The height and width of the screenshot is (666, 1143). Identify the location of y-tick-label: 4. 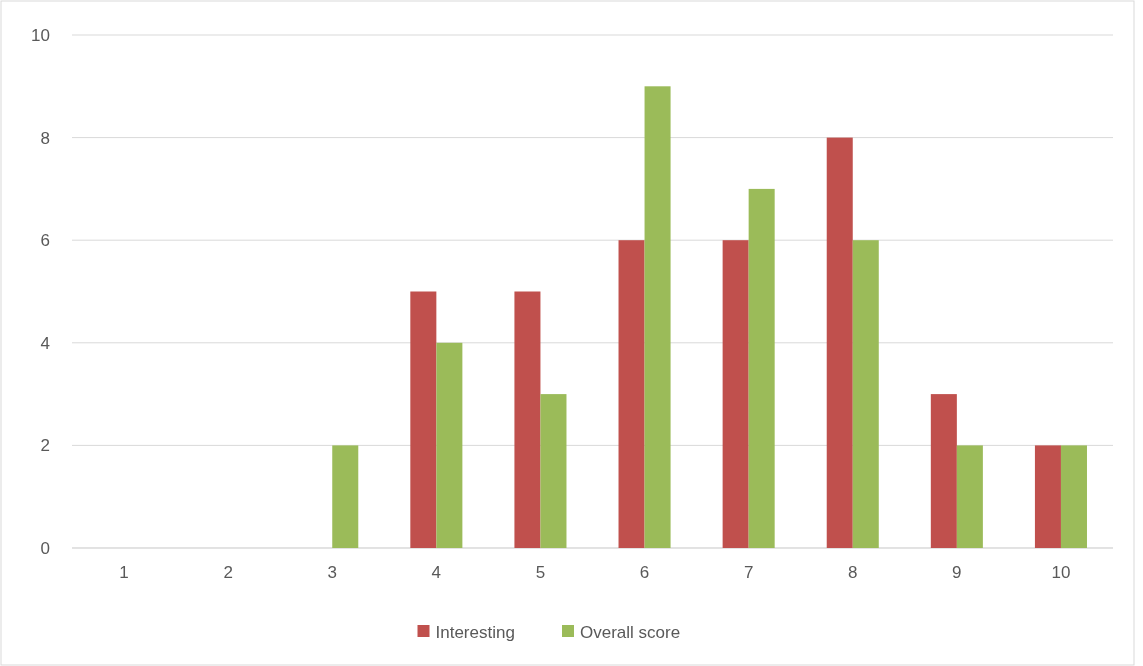
(45, 343).